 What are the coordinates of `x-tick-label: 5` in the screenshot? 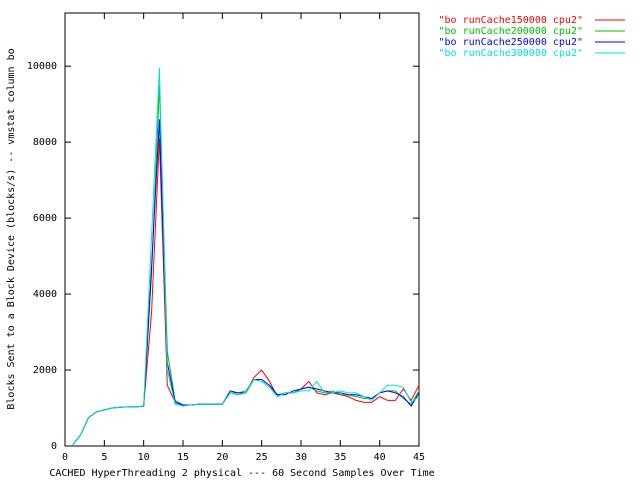 It's located at (104, 457).